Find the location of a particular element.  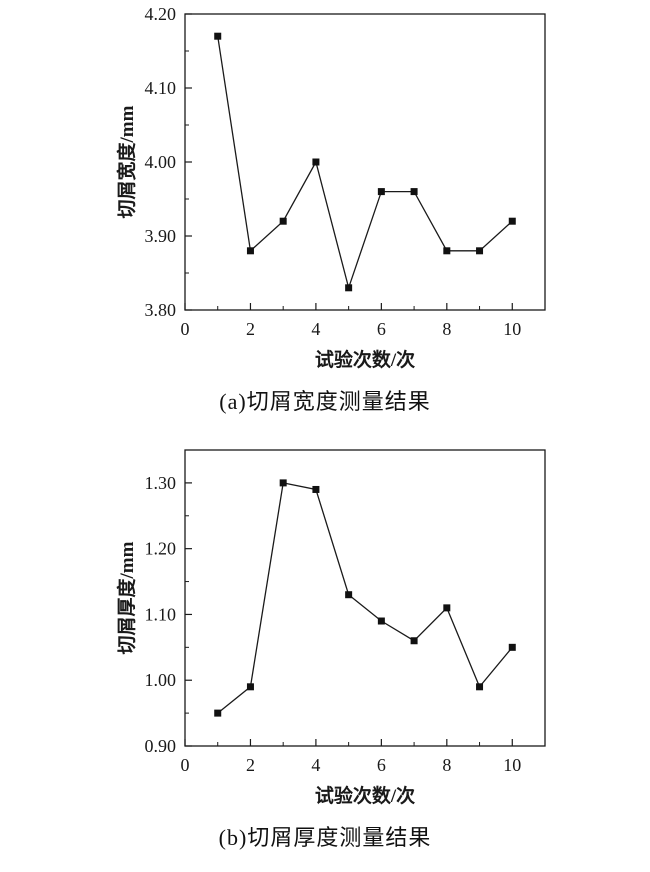

svg-text: 3.80 is located at coordinates (161, 310).